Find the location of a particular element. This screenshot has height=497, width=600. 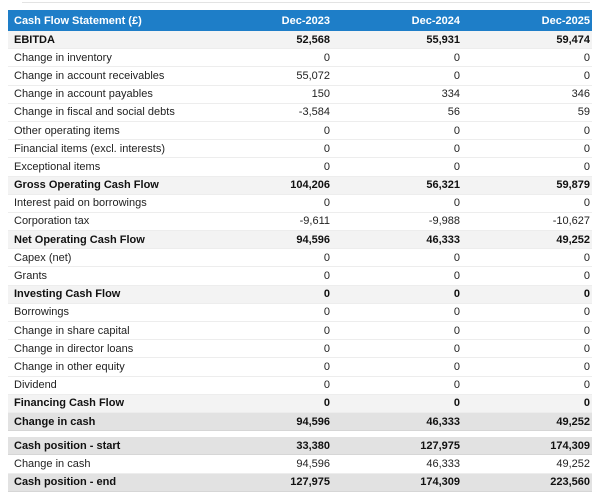

row-label: Dividend is located at coordinates (35, 385).